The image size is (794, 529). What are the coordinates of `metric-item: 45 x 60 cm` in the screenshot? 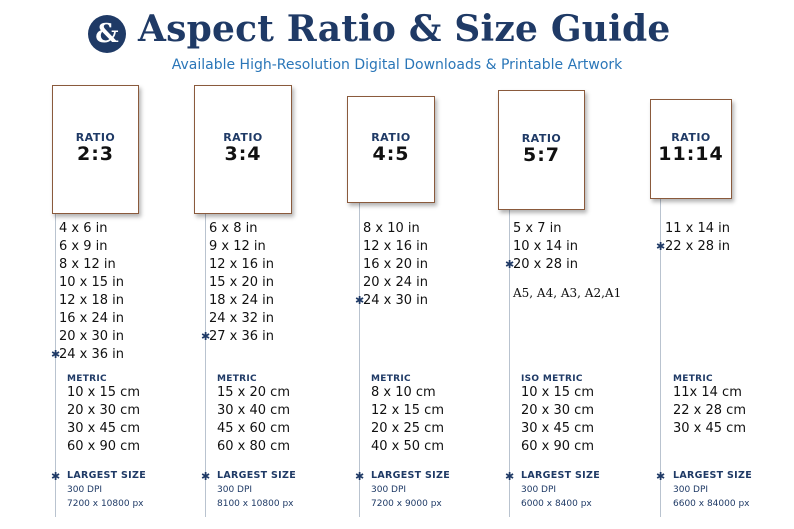 It's located at (253, 428).